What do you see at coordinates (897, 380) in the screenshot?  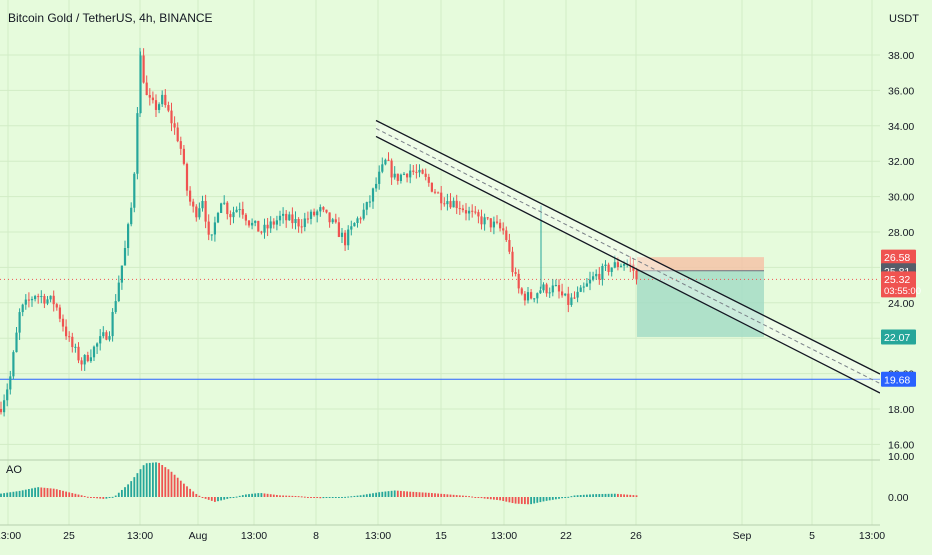 I see `price-label-4: 19.68` at bounding box center [897, 380].